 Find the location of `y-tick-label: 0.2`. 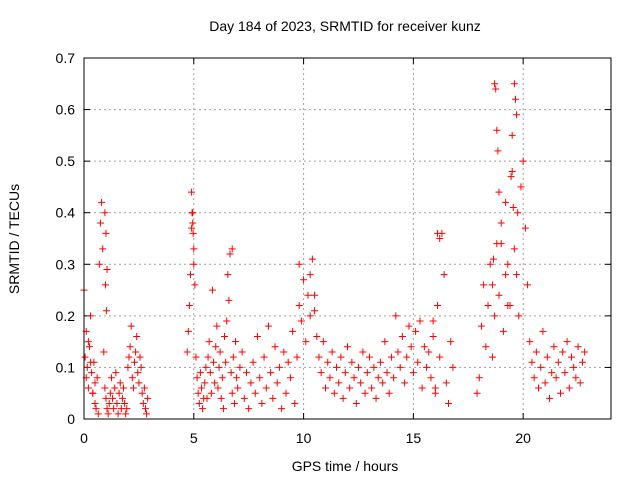

y-tick-label: 0.2 is located at coordinates (66, 316).